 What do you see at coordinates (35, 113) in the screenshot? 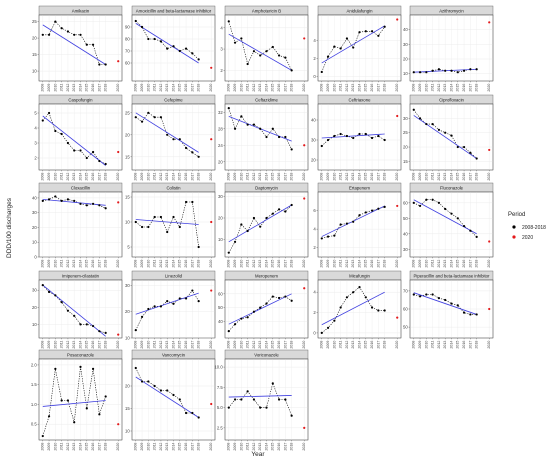
I see `y-tick-label: 5` at bounding box center [35, 113].